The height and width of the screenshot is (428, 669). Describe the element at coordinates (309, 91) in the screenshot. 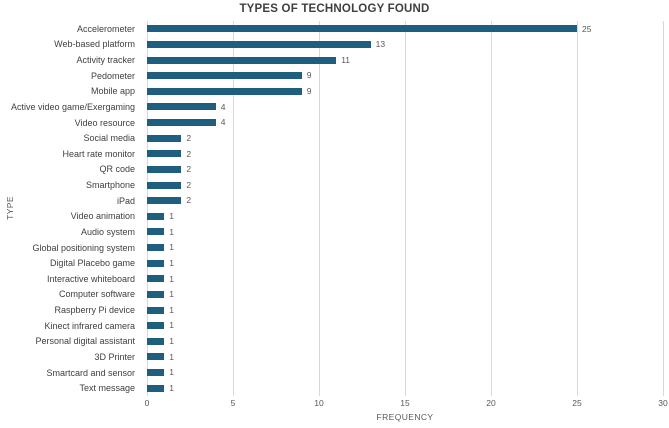

I see `value-label: 9` at that location.